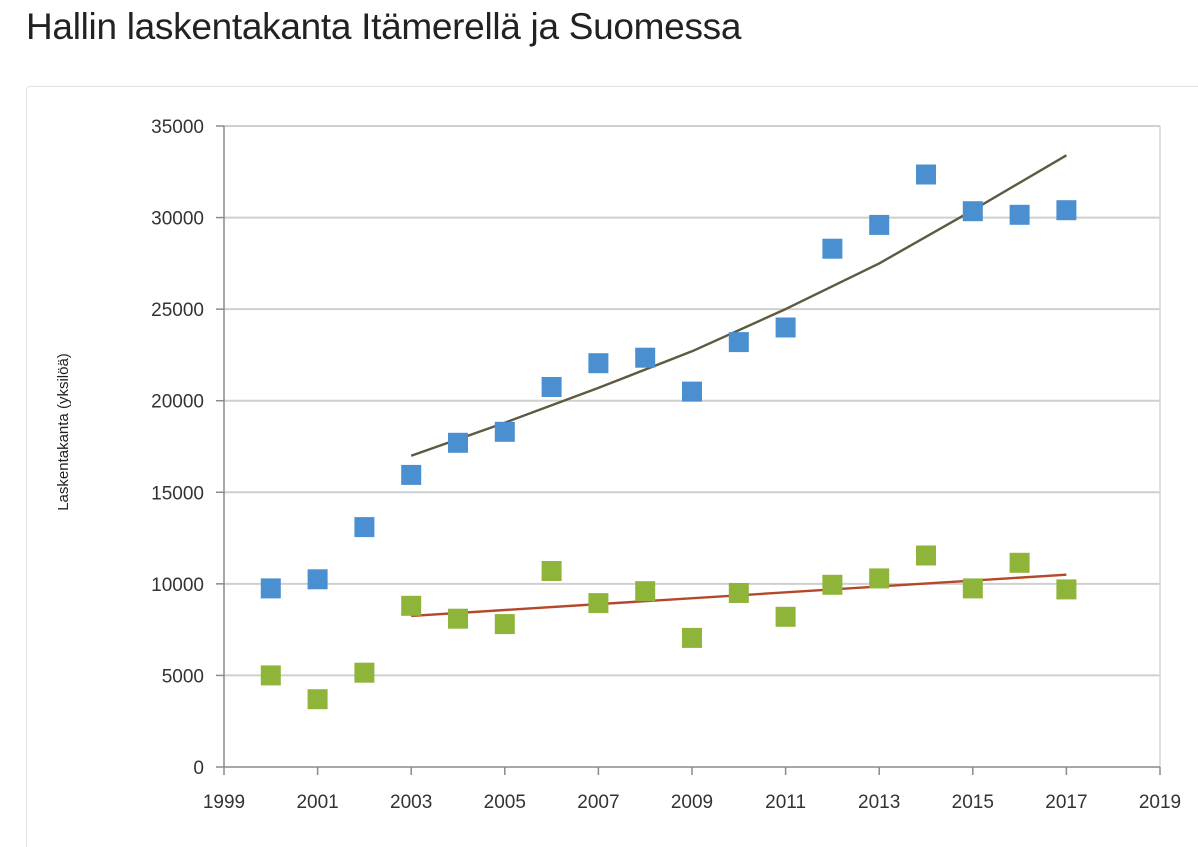 This screenshot has height=847, width=1198. Describe the element at coordinates (598, 802) in the screenshot. I see `x-tick-label: 2007` at that location.